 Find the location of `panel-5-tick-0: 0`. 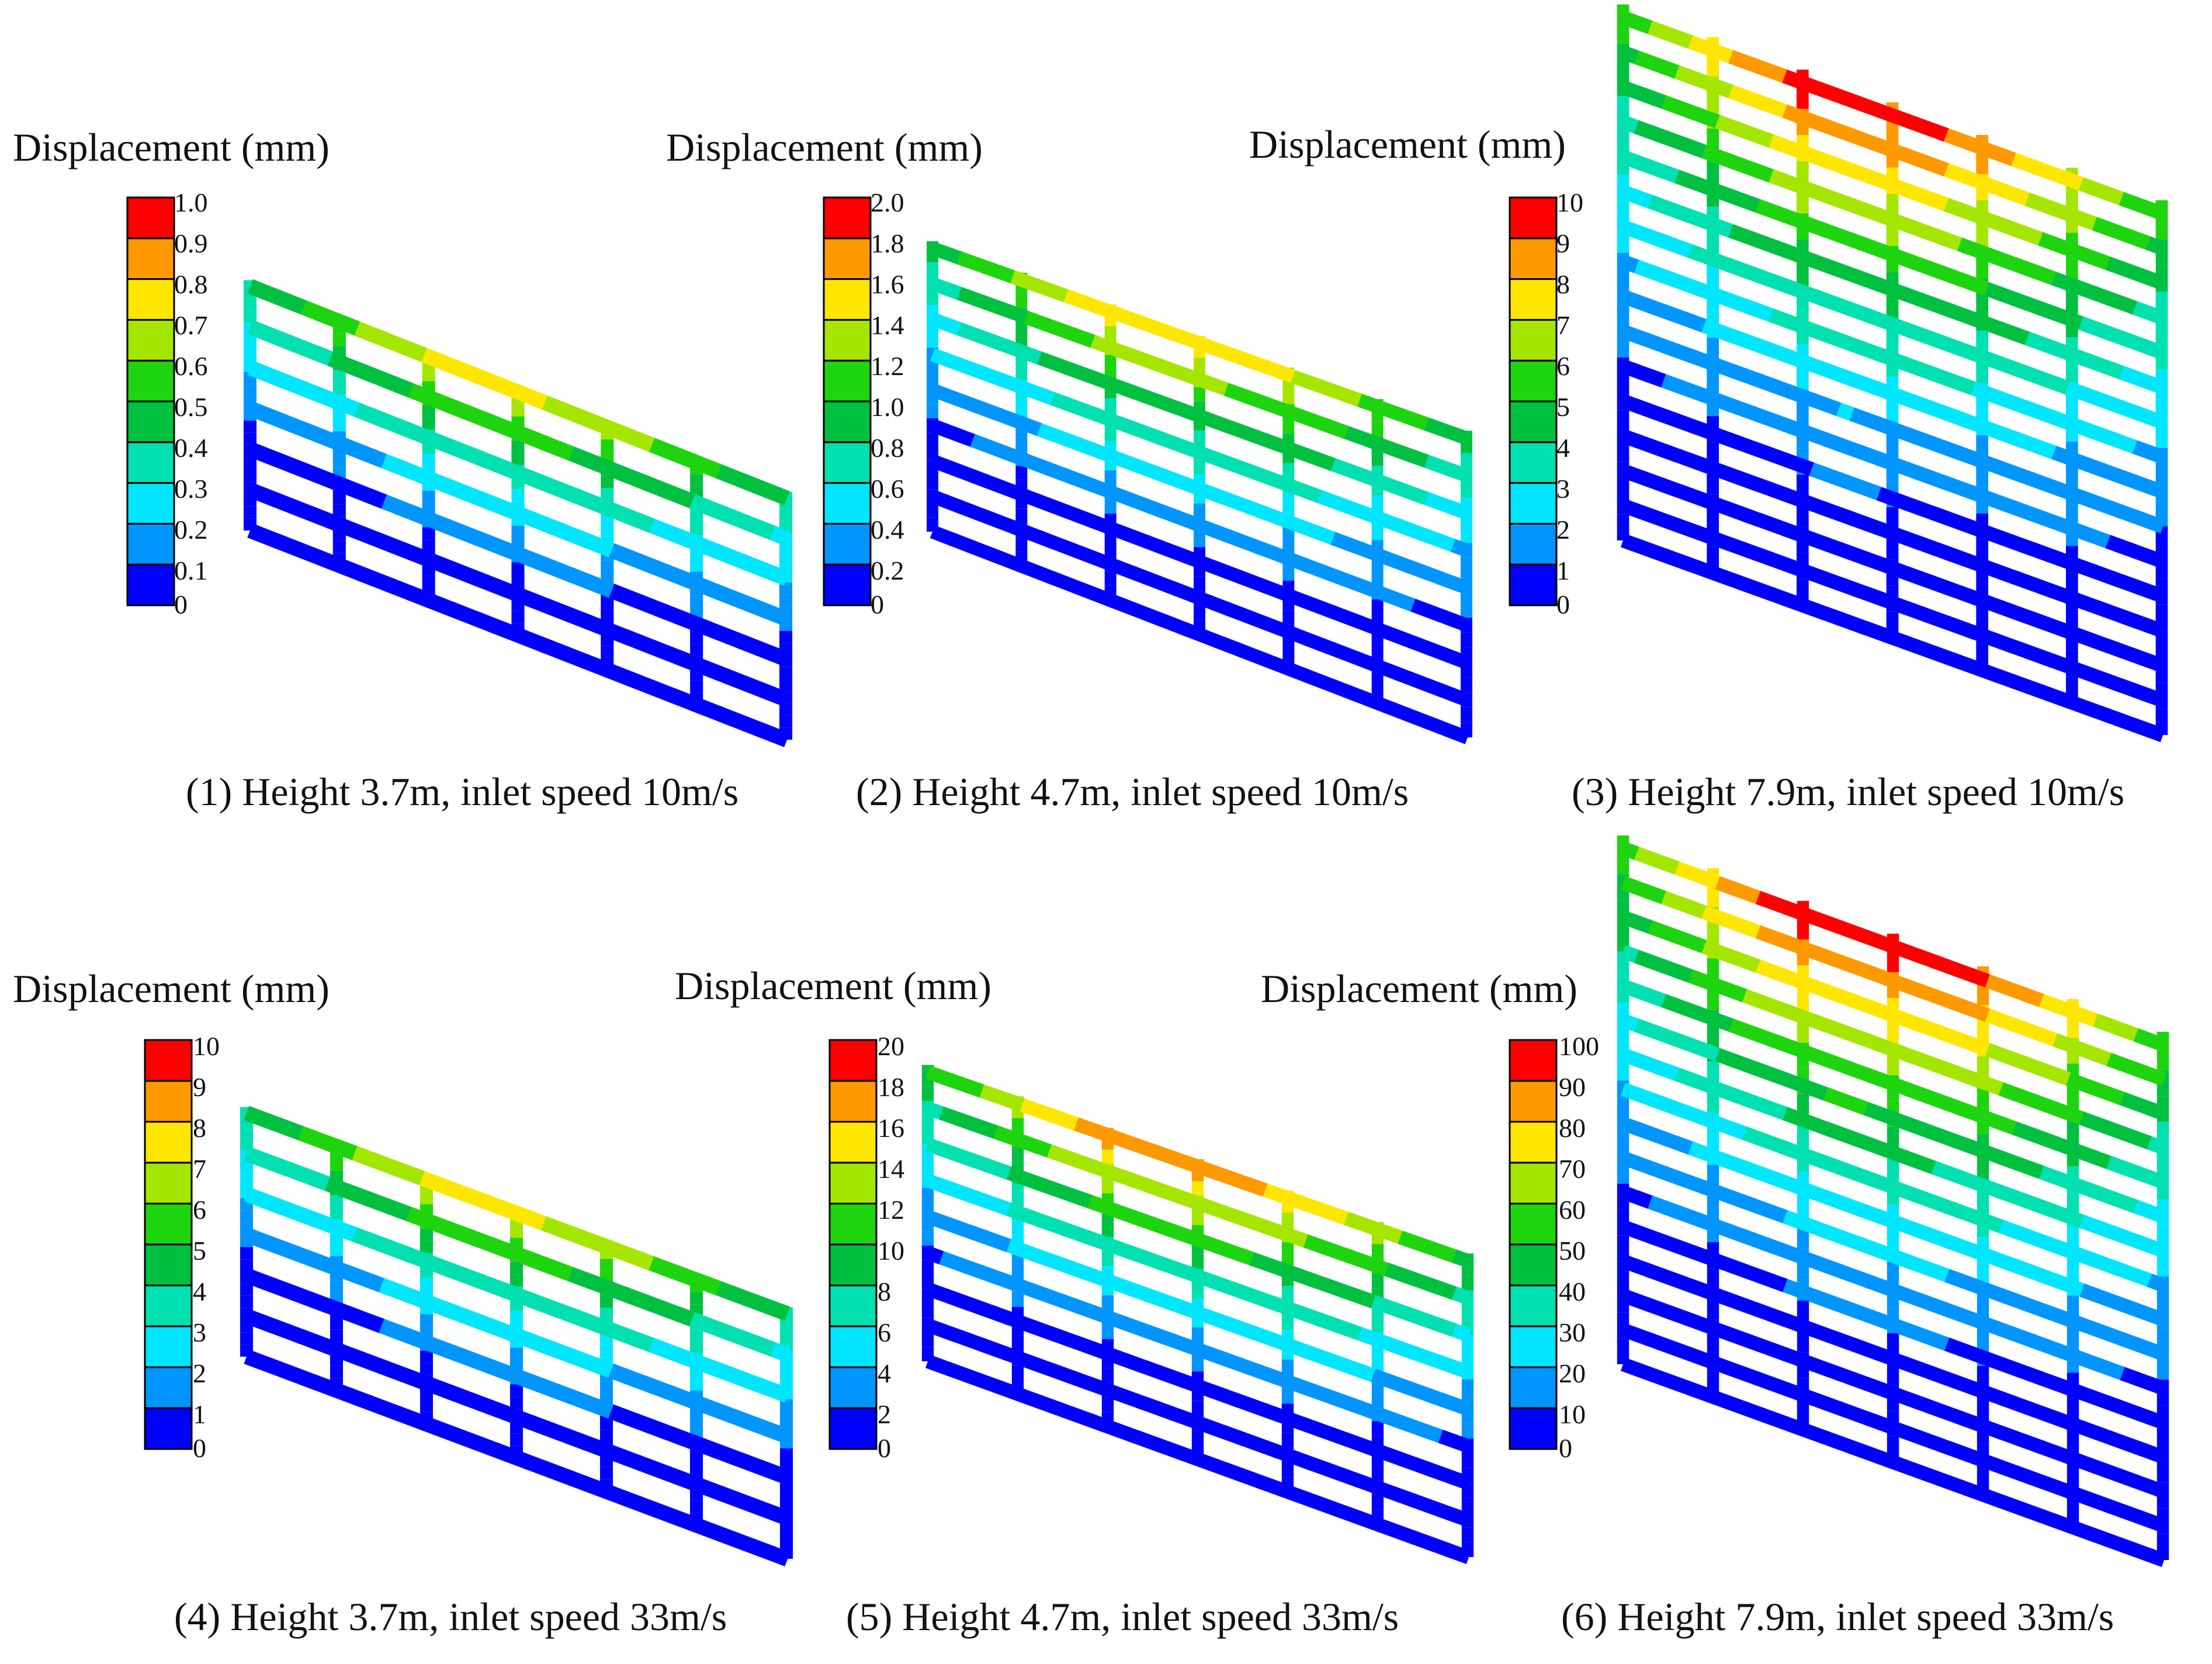

panel-5-tick-0: 0 is located at coordinates (884, 1448).